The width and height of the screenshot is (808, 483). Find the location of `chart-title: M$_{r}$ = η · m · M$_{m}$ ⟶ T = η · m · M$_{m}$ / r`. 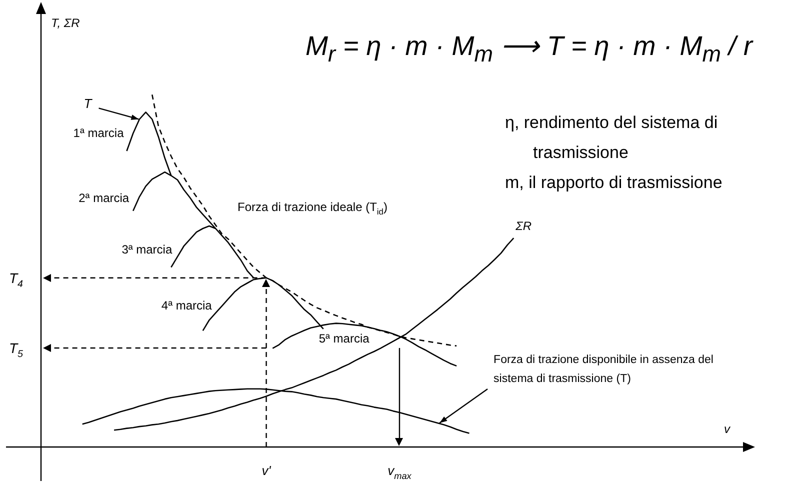

chart-title: M$_{r}$ = η · m · M$_{m}$ ⟶ T = η · m · M$_{m}$ / r is located at coordinates (529, 49).